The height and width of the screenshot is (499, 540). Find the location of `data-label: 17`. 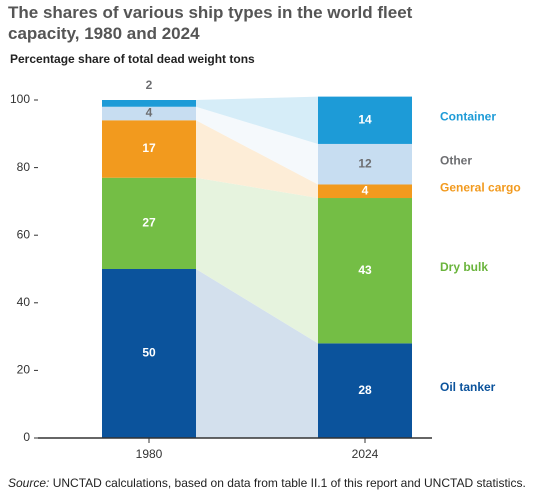

data-label: 17 is located at coordinates (149, 148).